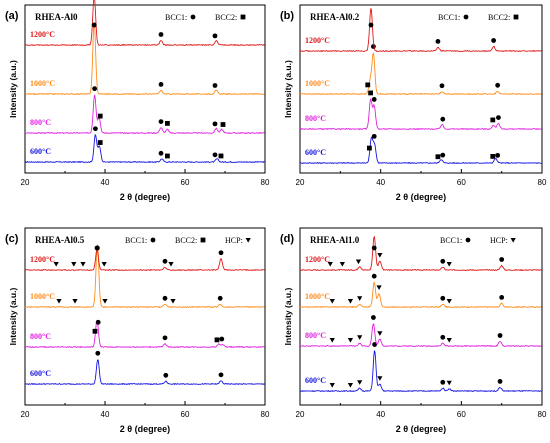 The image size is (550, 443). What do you see at coordinates (12, 16) in the screenshot?
I see `panel-label: (a)` at bounding box center [12, 16].